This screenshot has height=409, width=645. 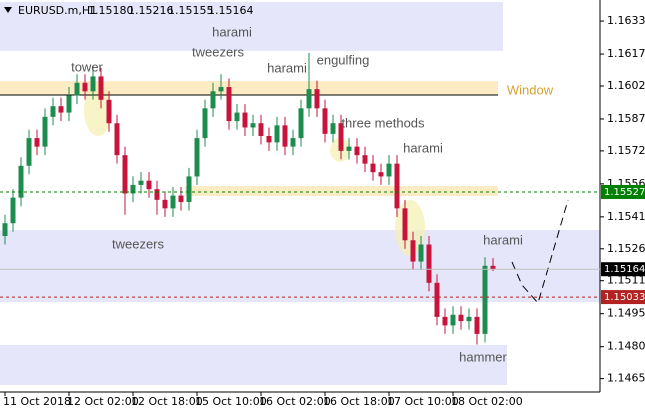 I want to click on y-tick-label: 1.15870, so click(x=626, y=118).